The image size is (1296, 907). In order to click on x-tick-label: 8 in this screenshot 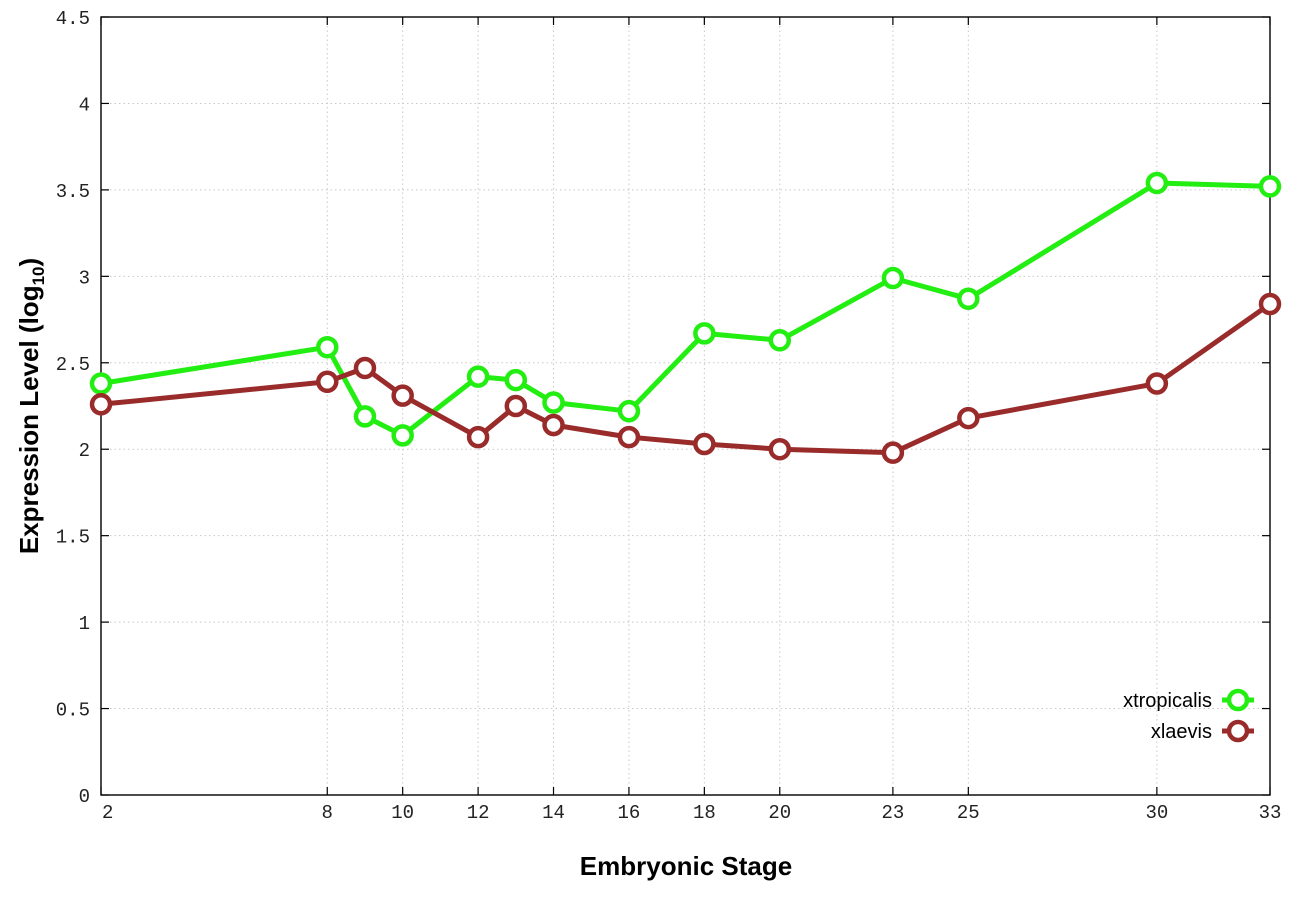, I will do `click(327, 813)`.